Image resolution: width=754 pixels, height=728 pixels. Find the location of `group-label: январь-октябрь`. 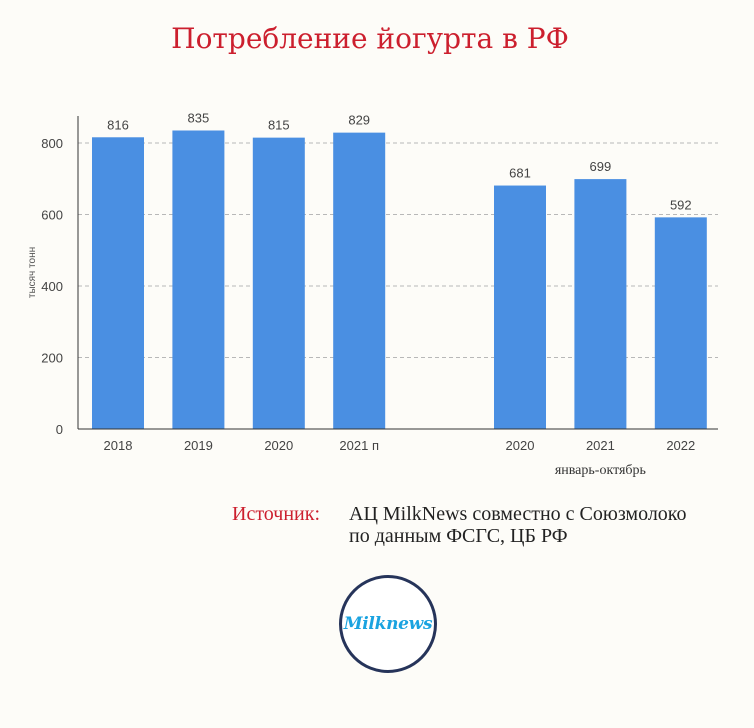

group-label: январь-октябрь is located at coordinates (600, 470).